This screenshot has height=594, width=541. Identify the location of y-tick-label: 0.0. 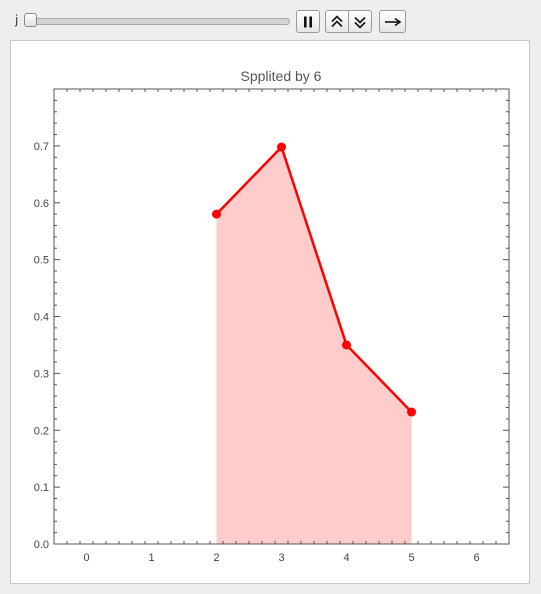
(41, 545).